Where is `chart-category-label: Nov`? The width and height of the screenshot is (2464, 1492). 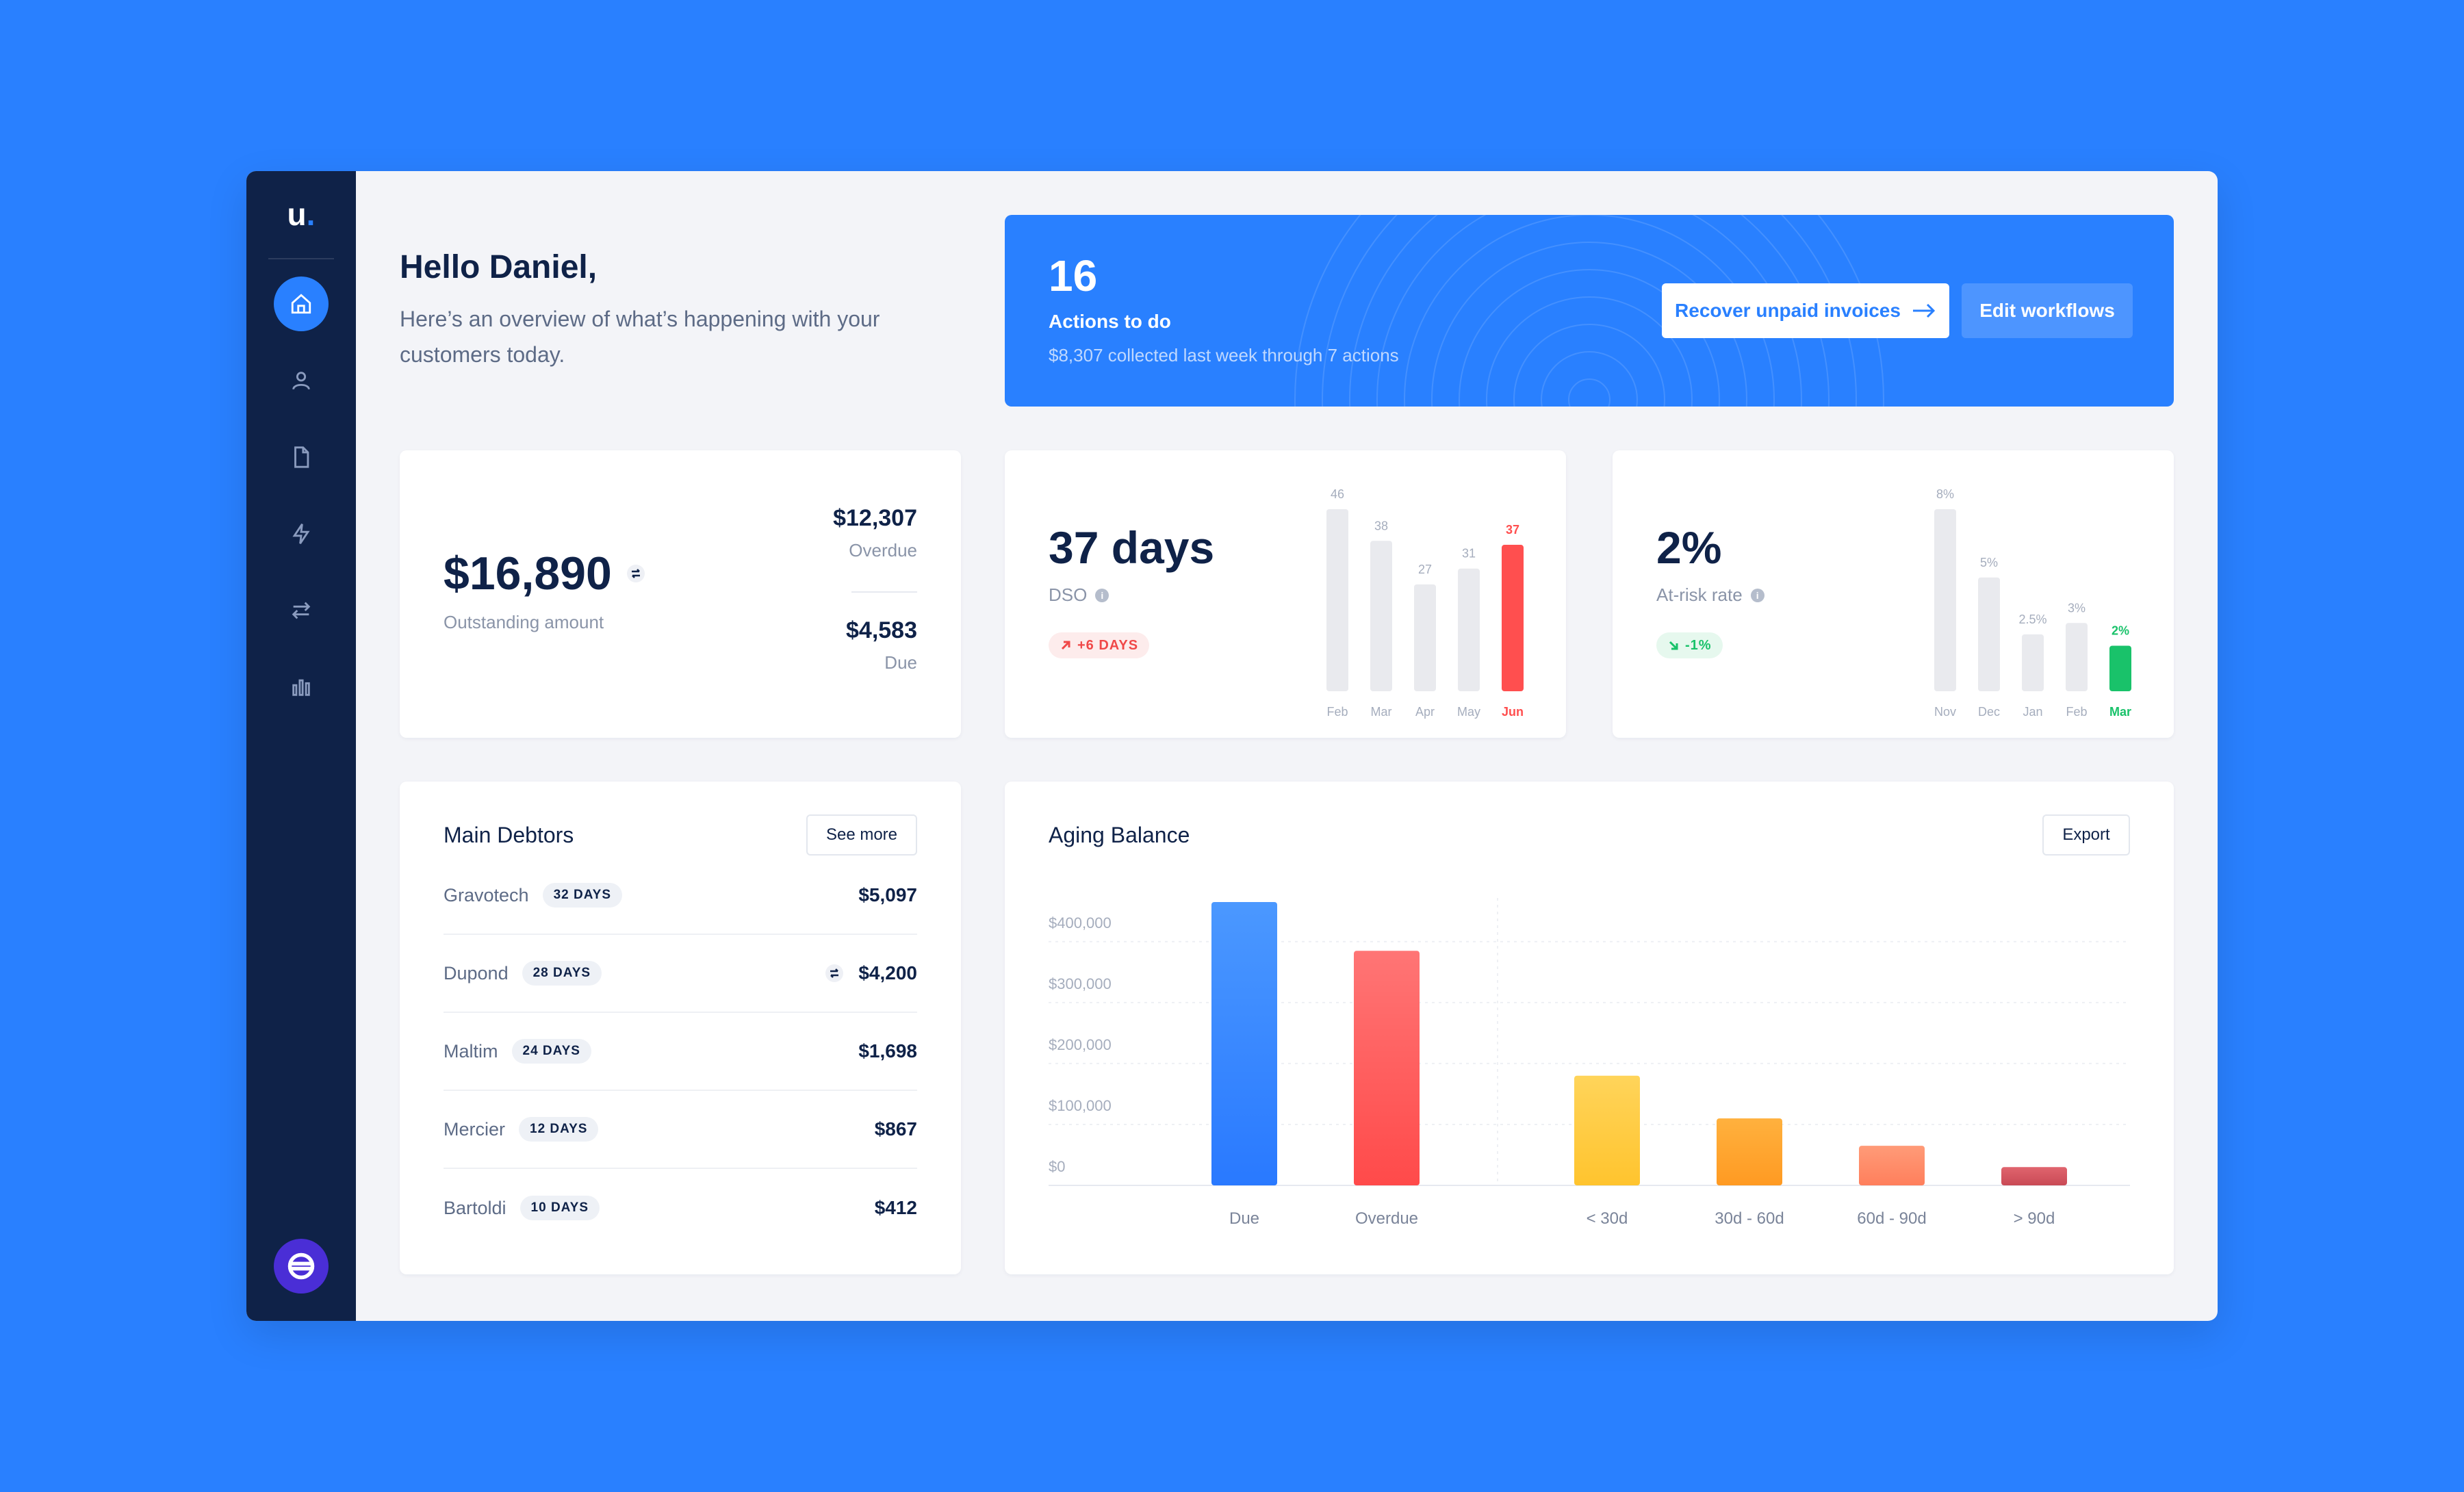 chart-category-label: Nov is located at coordinates (1945, 712).